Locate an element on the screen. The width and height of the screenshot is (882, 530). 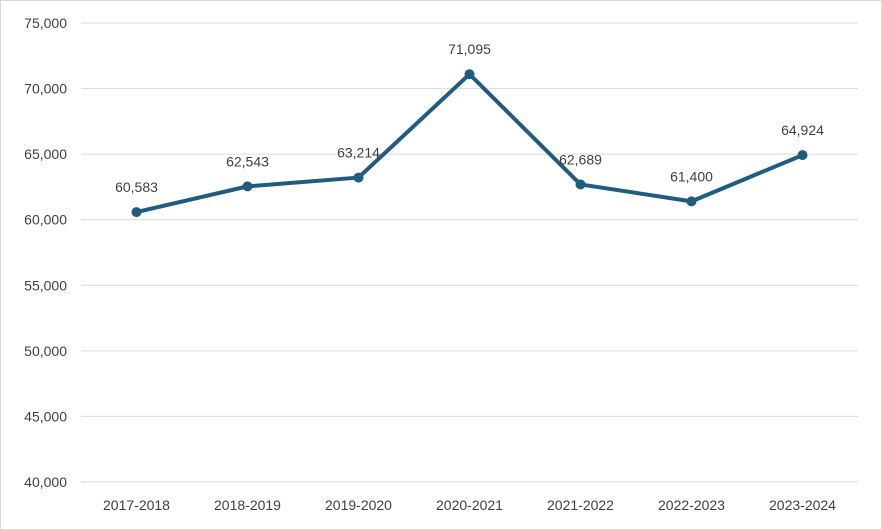
x-tick-label: 2023-2024 is located at coordinates (802, 505).